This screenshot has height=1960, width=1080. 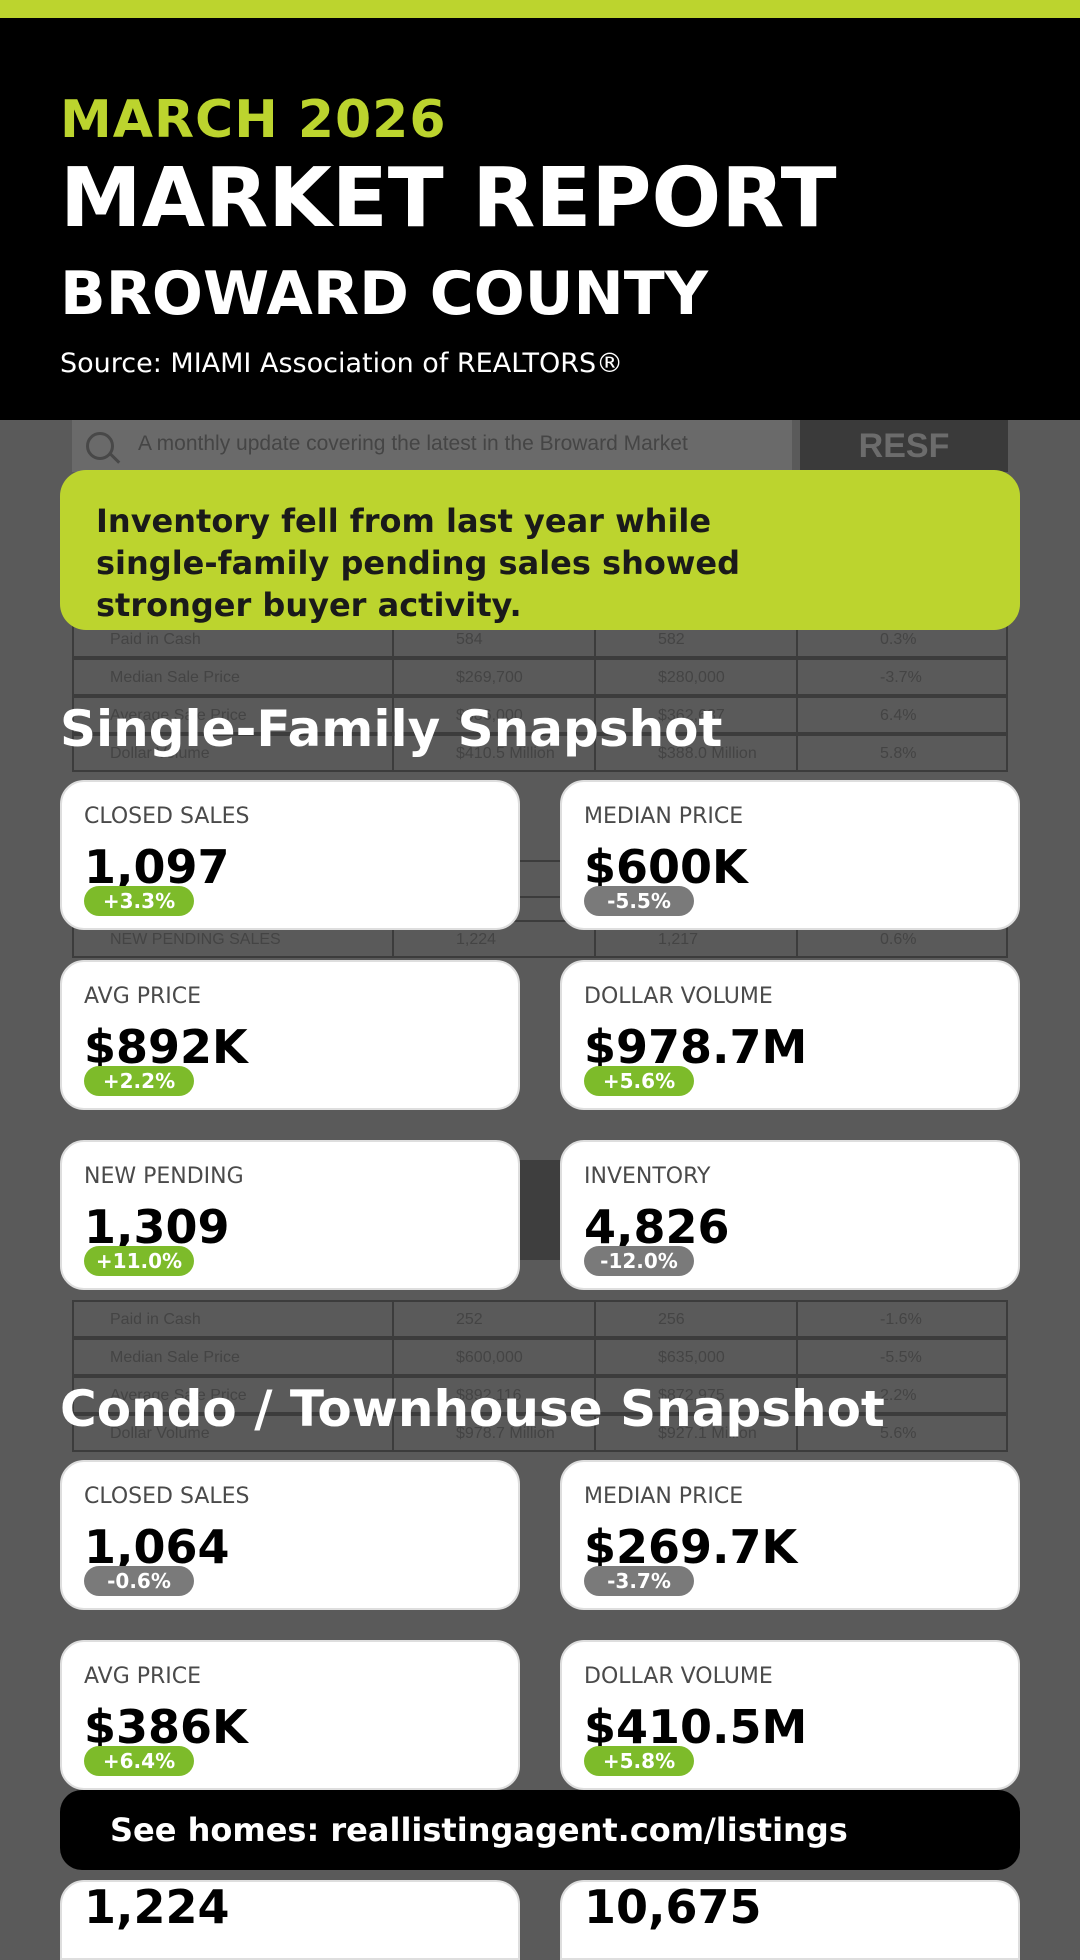 I want to click on stat-value: $410.5M, so click(x=696, y=1727).